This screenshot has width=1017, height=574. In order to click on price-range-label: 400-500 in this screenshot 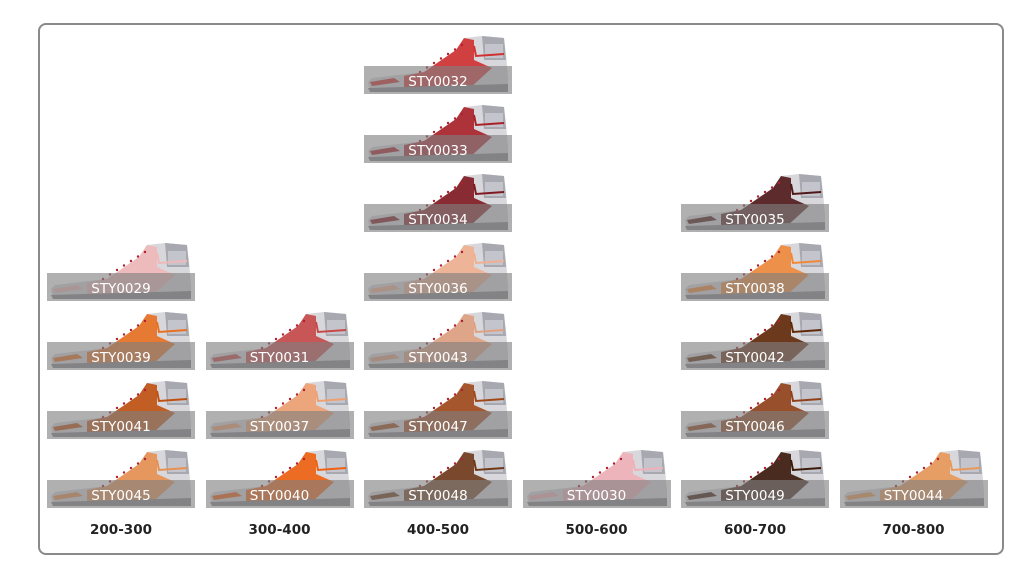, I will do `click(438, 530)`.